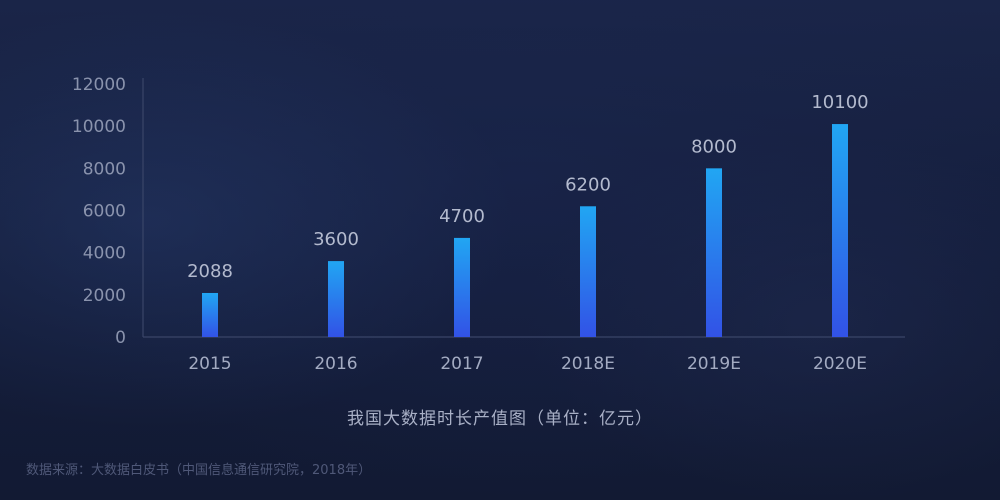 The height and width of the screenshot is (500, 1000). I want to click on x-tick-label: 2019E, so click(714, 364).